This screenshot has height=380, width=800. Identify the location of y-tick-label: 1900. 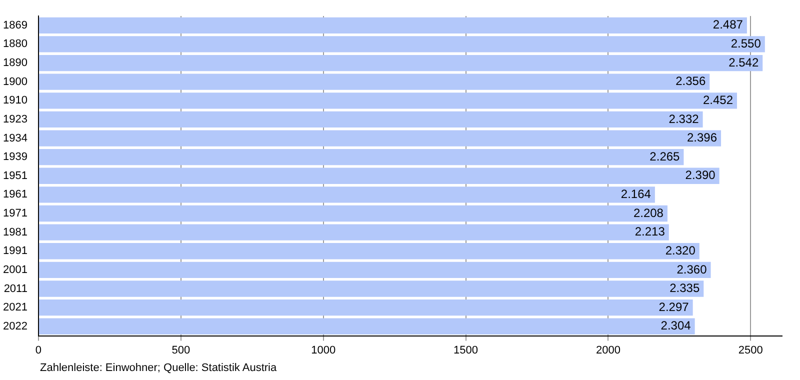
(15, 82).